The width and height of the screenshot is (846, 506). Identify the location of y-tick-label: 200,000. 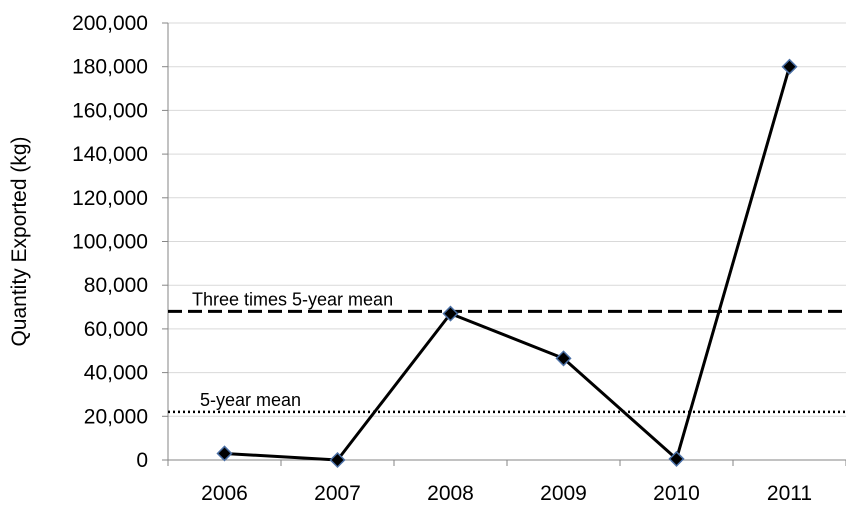
(110, 23).